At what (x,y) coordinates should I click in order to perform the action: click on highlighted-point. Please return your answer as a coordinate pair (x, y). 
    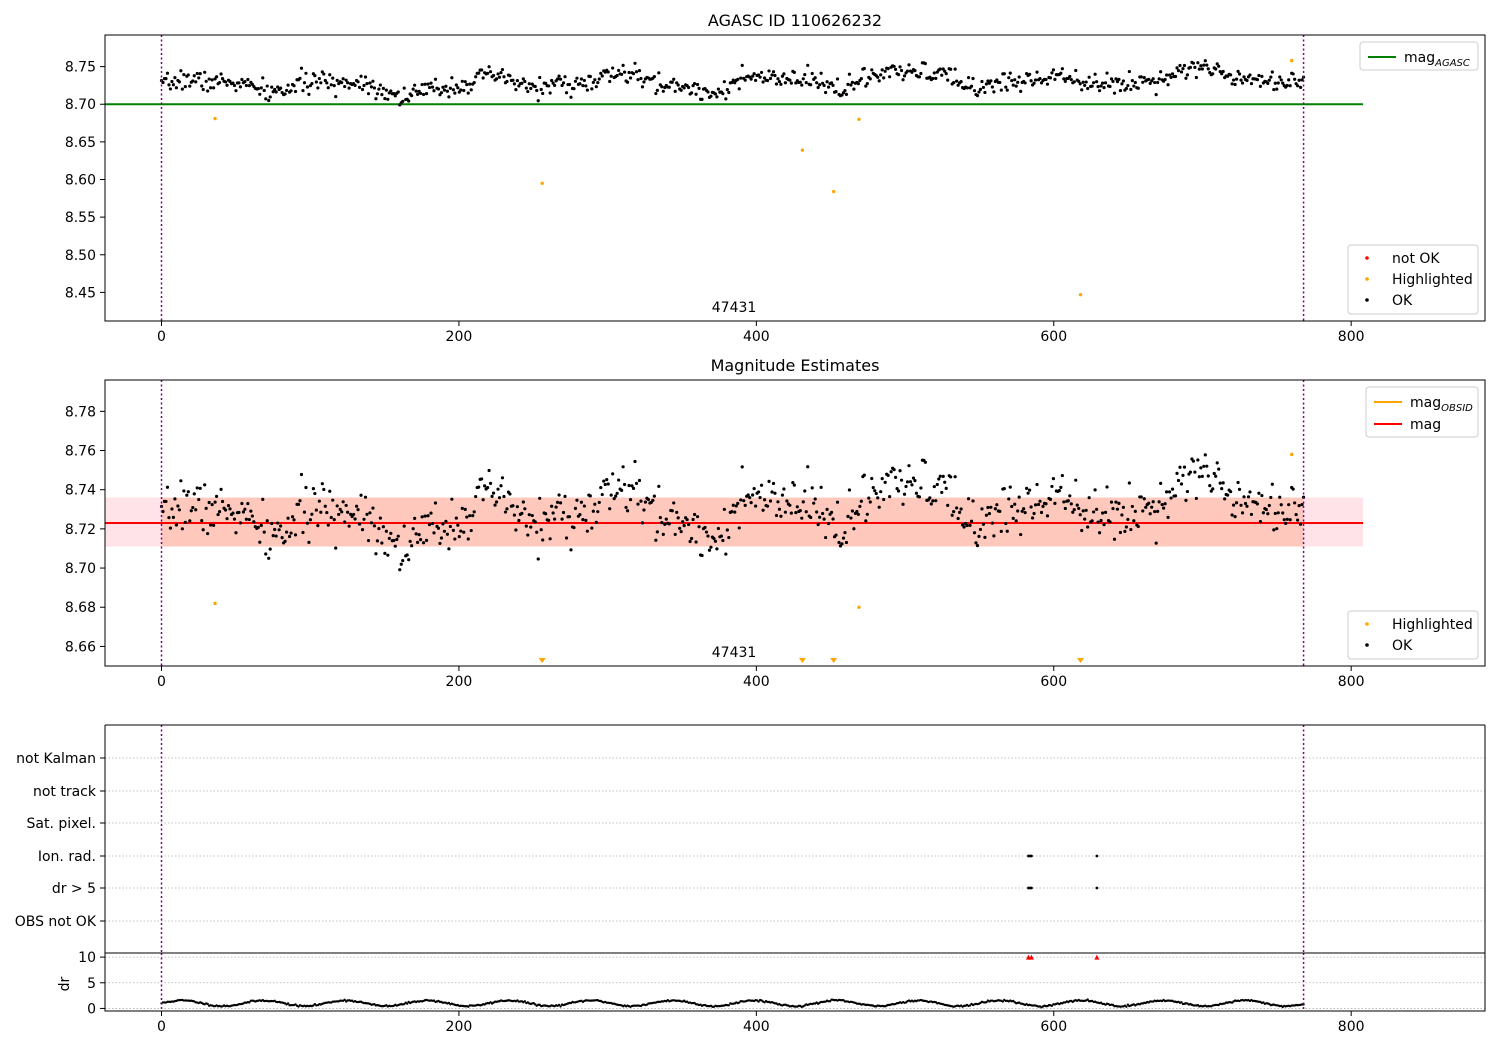
    Looking at the image, I should click on (1080, 294).